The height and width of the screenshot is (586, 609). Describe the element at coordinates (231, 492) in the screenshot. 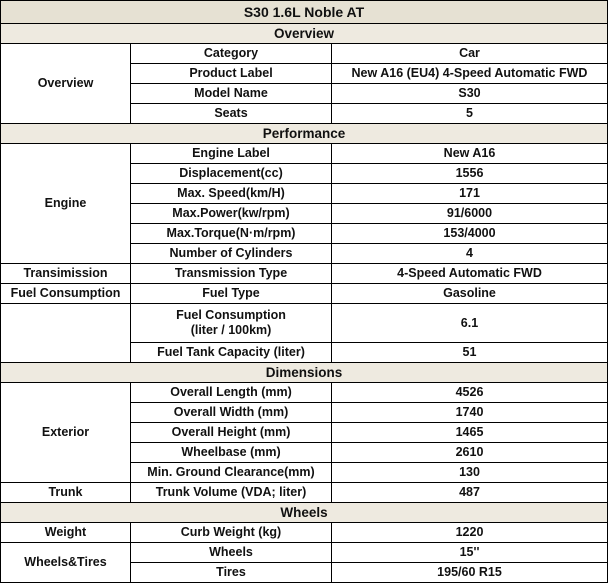

I see `spec-label: Trunk Volume (VDA; liter)` at that location.